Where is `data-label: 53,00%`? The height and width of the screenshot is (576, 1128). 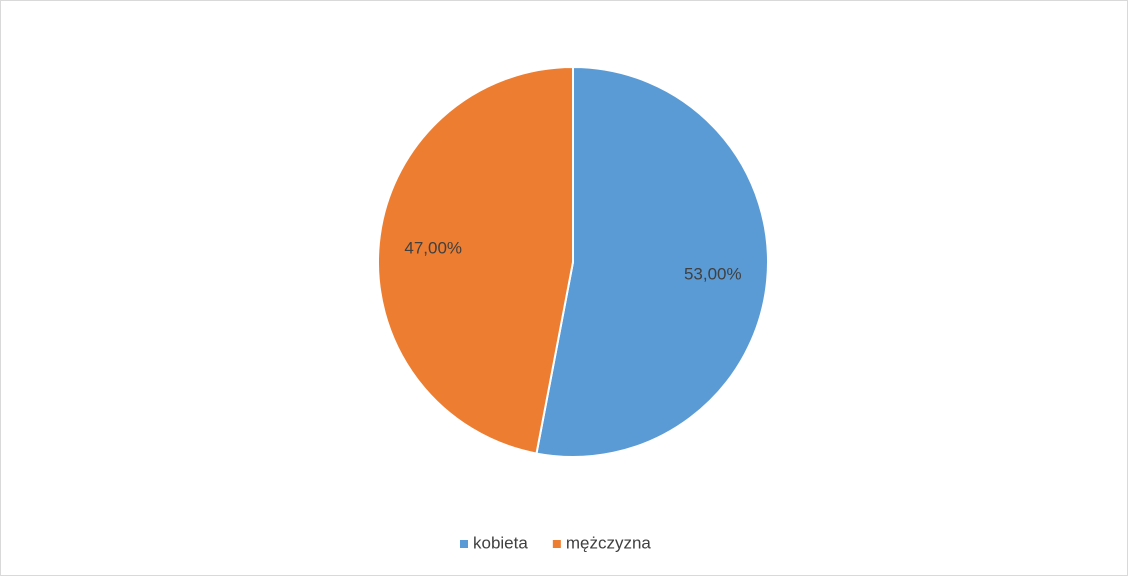
data-label: 53,00% is located at coordinates (713, 274).